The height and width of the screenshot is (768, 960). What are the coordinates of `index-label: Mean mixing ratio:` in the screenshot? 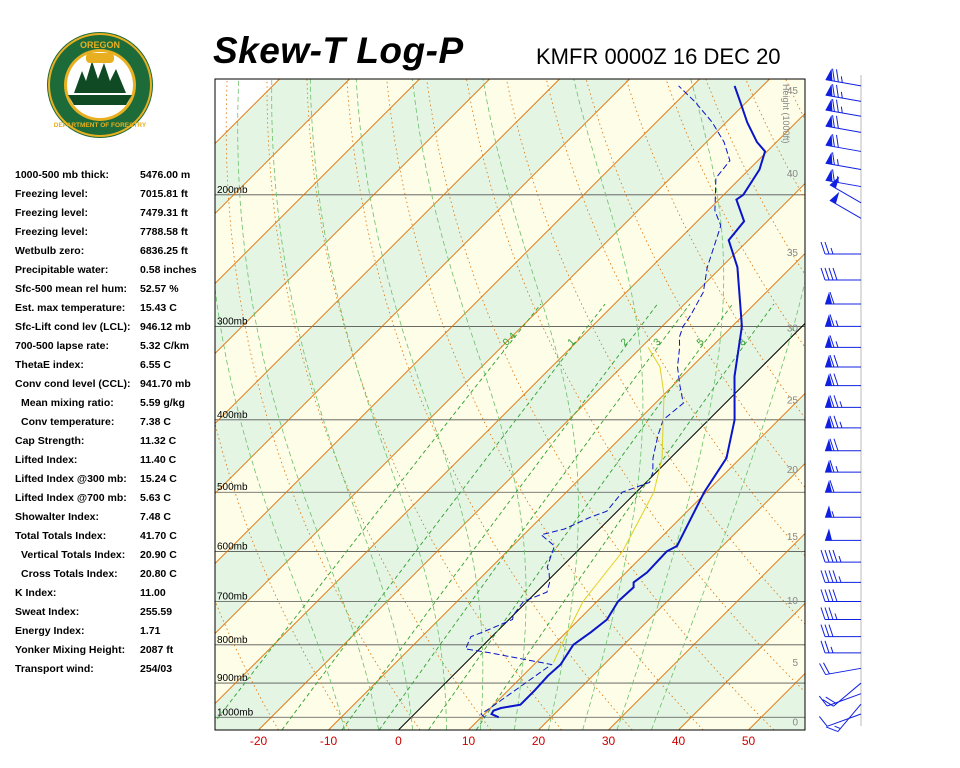 It's located at (67, 403).